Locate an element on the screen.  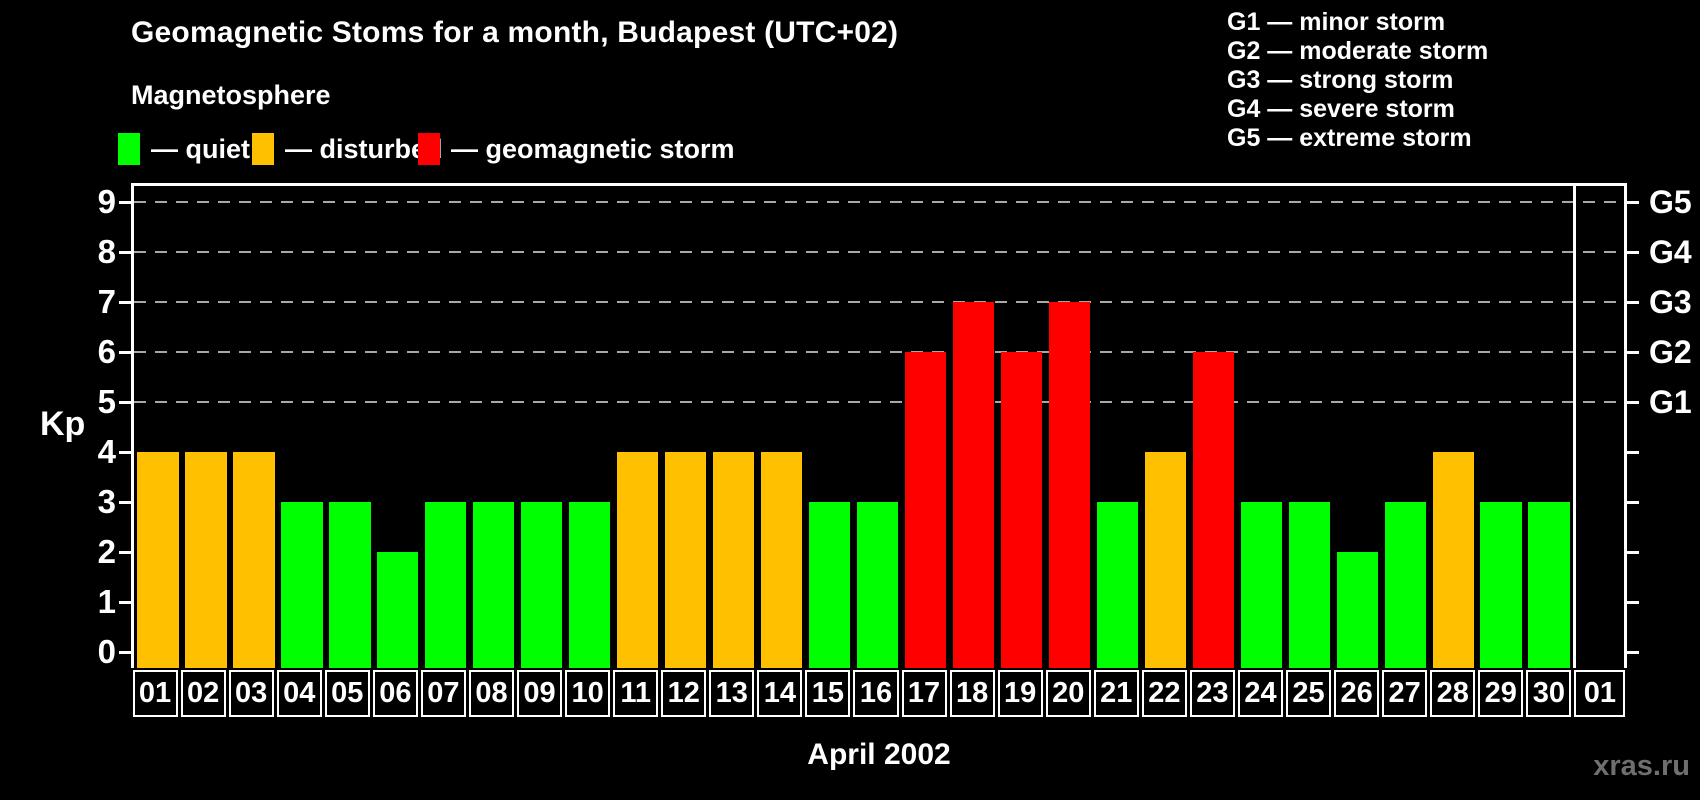
y-tick-label-7: 7 is located at coordinates (106, 301).